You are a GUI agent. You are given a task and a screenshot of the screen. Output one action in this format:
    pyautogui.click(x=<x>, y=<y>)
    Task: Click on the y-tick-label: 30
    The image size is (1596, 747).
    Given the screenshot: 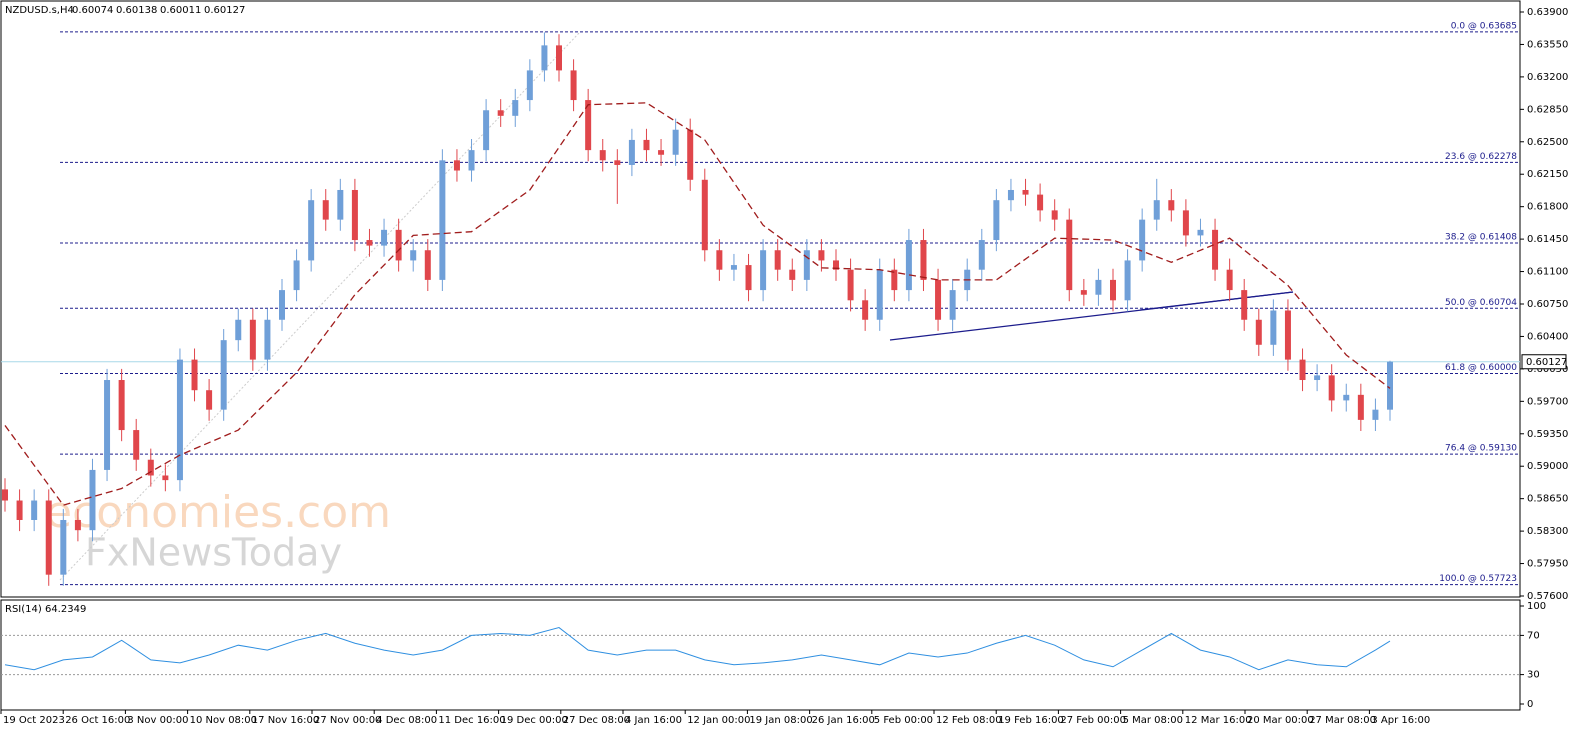 What is the action you would take?
    pyautogui.click(x=1533, y=675)
    